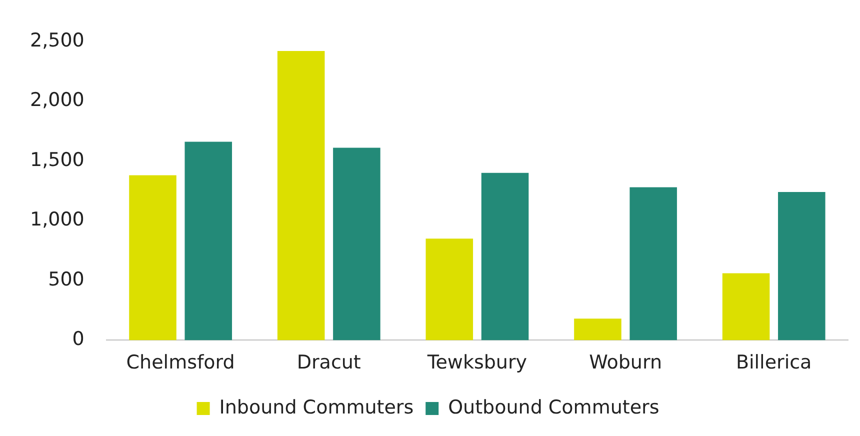  Describe the element at coordinates (57, 100) in the screenshot. I see `y-tick-label: 2,000` at that location.